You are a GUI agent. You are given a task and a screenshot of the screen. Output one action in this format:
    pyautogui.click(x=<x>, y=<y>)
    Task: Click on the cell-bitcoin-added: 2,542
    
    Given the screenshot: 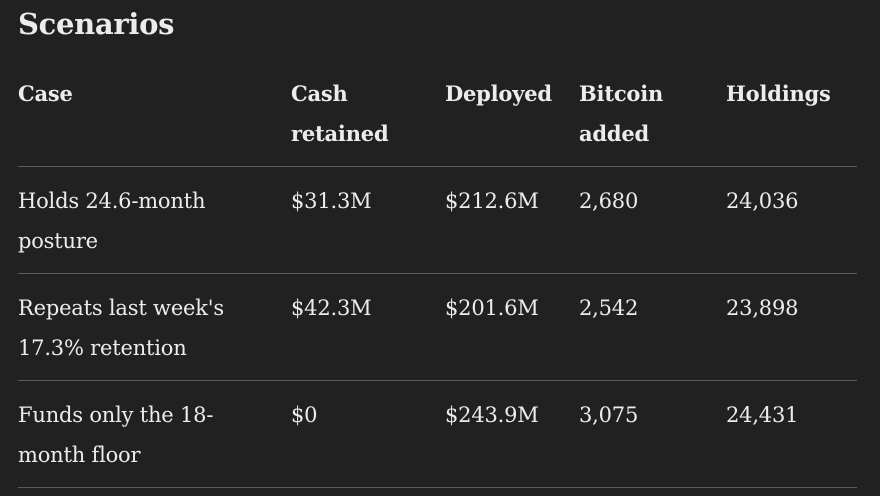 What is the action you would take?
    pyautogui.click(x=609, y=308)
    